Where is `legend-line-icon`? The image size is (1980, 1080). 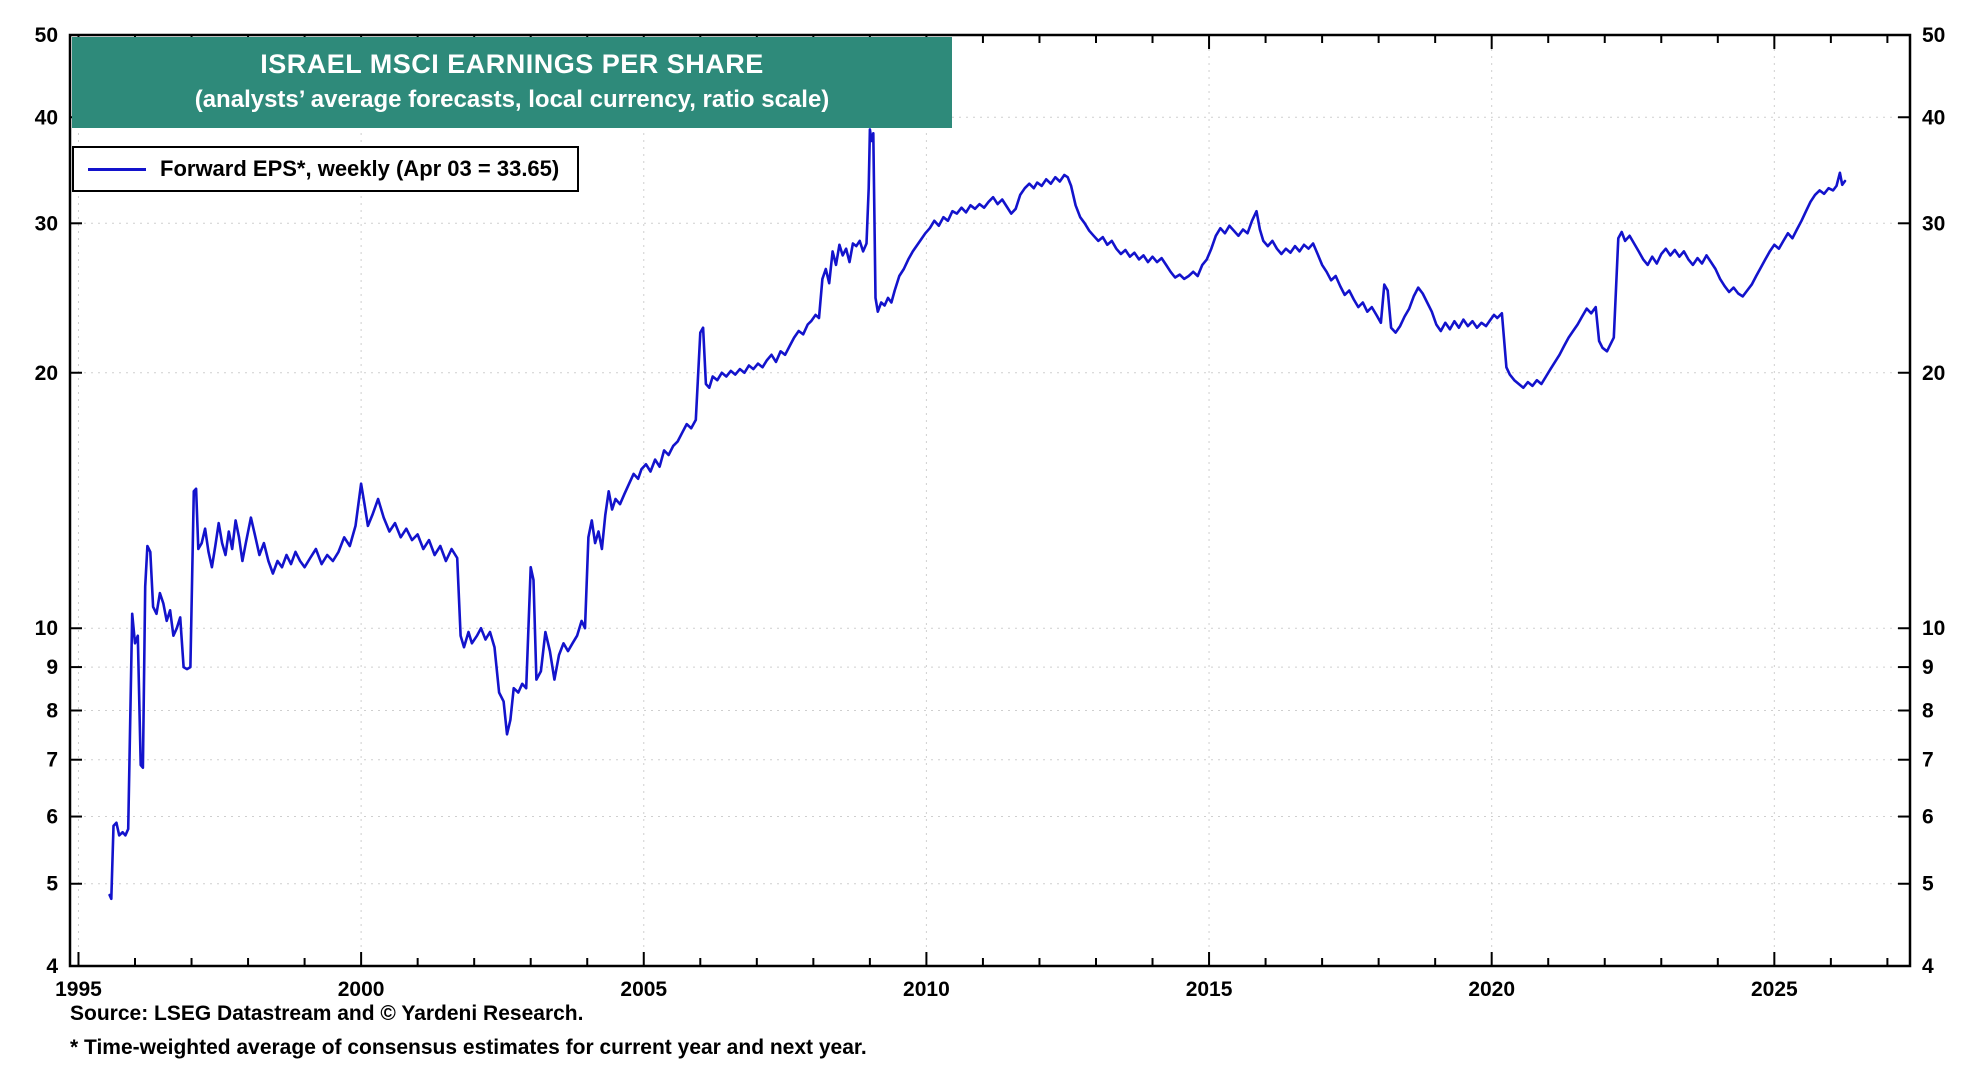 legend-line-icon is located at coordinates (117, 169).